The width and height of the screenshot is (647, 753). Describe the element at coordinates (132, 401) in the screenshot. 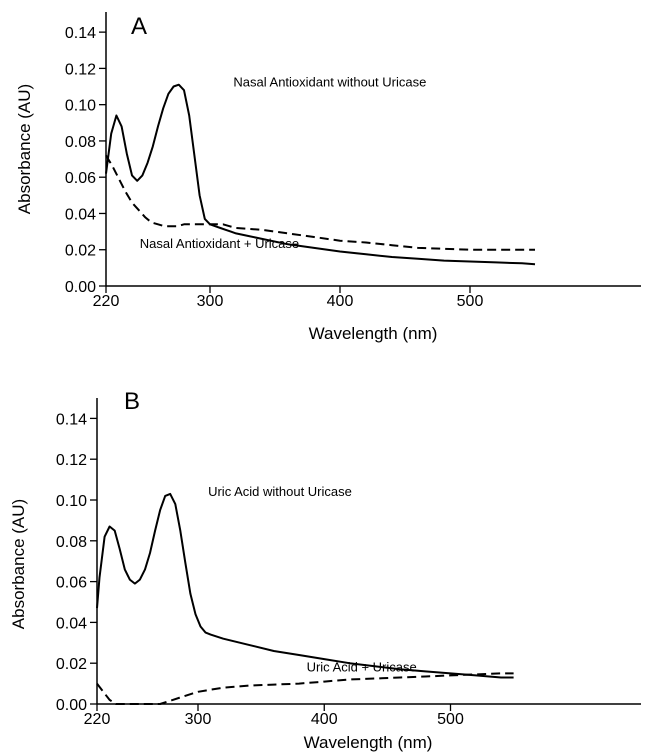

I see `panel-b-letter: B` at that location.